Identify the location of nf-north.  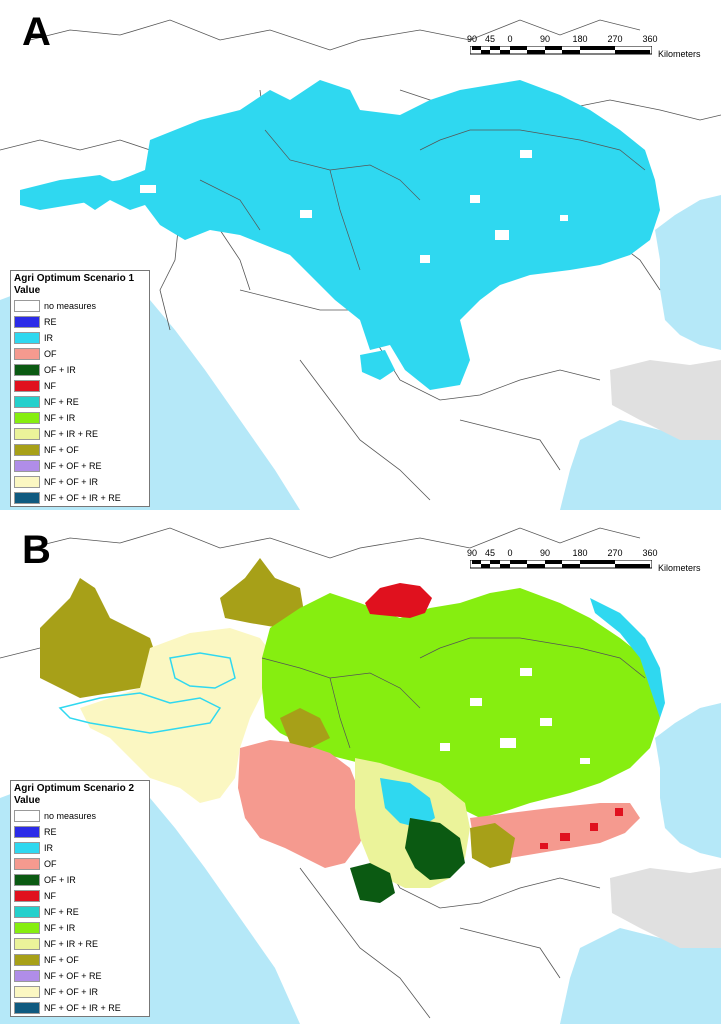
(398, 600).